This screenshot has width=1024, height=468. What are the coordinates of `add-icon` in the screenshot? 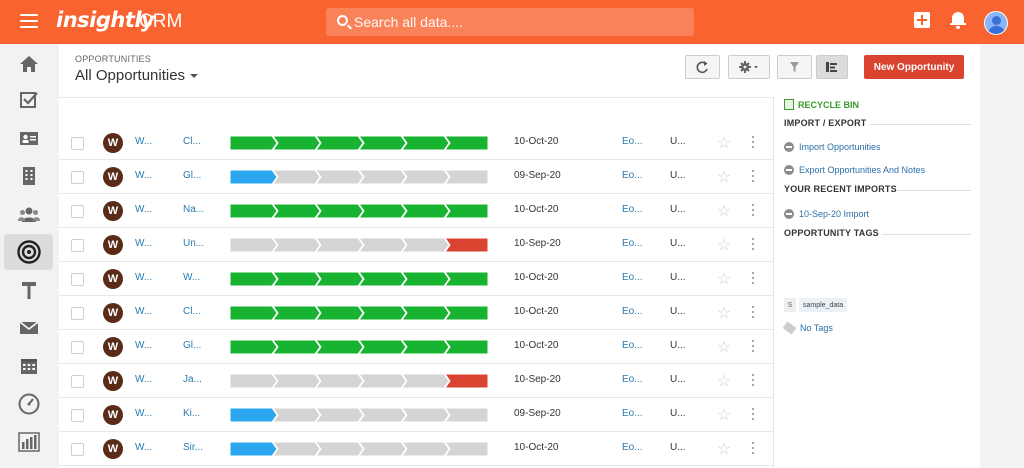 It's located at (922, 20).